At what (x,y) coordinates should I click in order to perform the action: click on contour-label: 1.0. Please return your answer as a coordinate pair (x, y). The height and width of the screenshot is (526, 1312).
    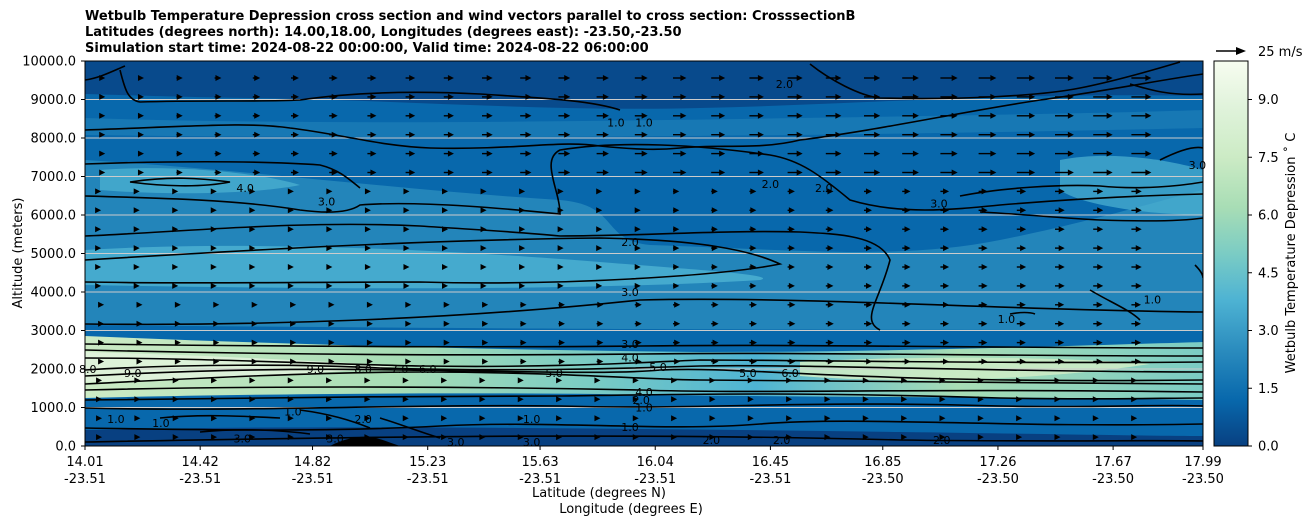
    Looking at the image, I should click on (644, 408).